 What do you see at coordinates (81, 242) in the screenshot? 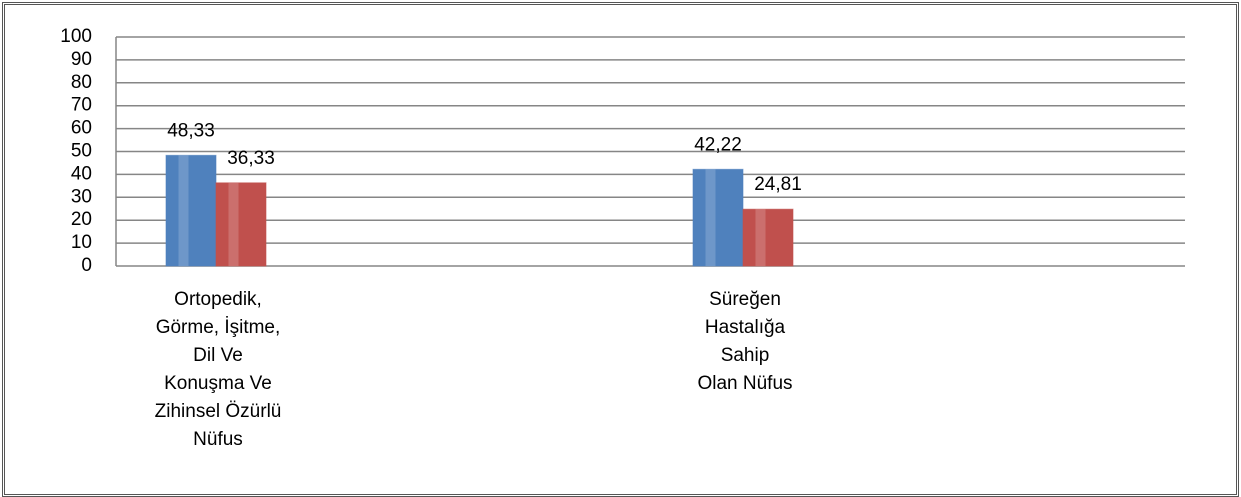
I see `y-tick-label: 10` at bounding box center [81, 242].